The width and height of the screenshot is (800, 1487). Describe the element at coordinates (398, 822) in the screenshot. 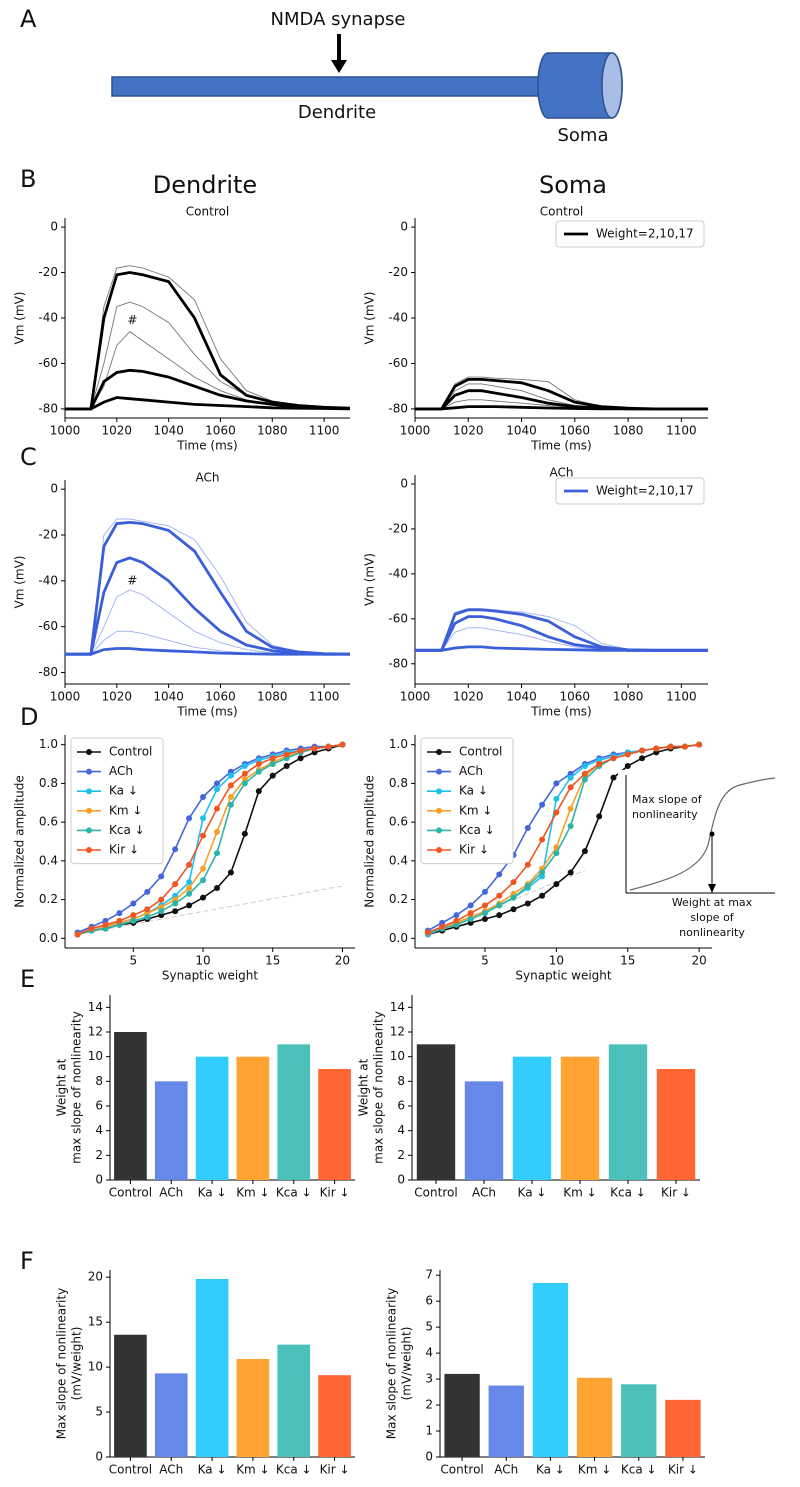

I see `y-tick-label: 0.6` at that location.